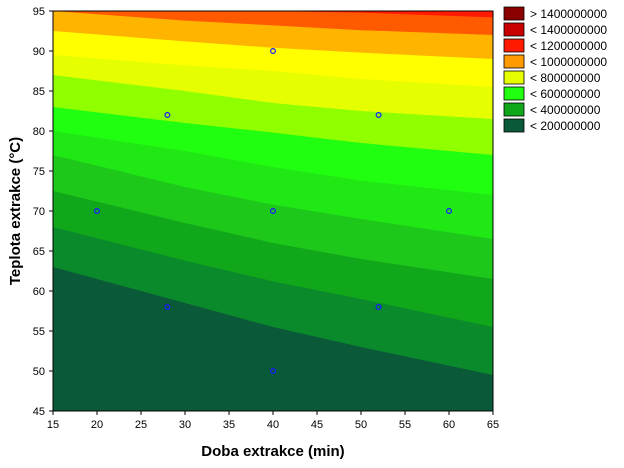 This screenshot has width=624, height=468. What do you see at coordinates (273, 425) in the screenshot?
I see `x-tick-label: 40` at bounding box center [273, 425].